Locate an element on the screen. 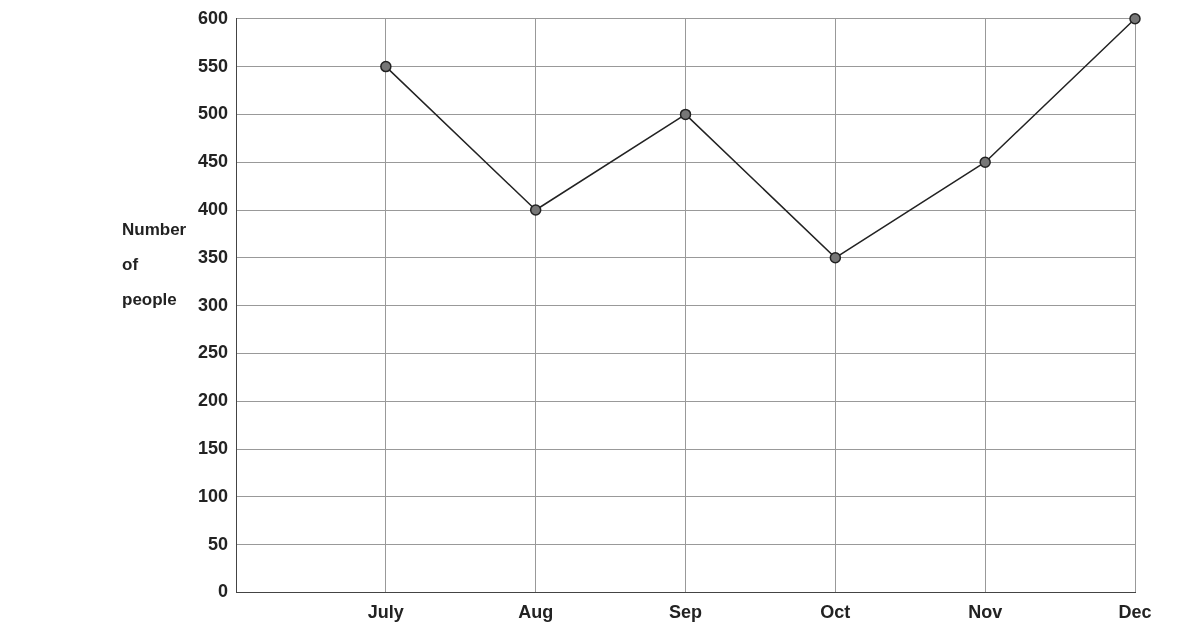 The height and width of the screenshot is (642, 1180). x-tick-label: Nov is located at coordinates (985, 612).